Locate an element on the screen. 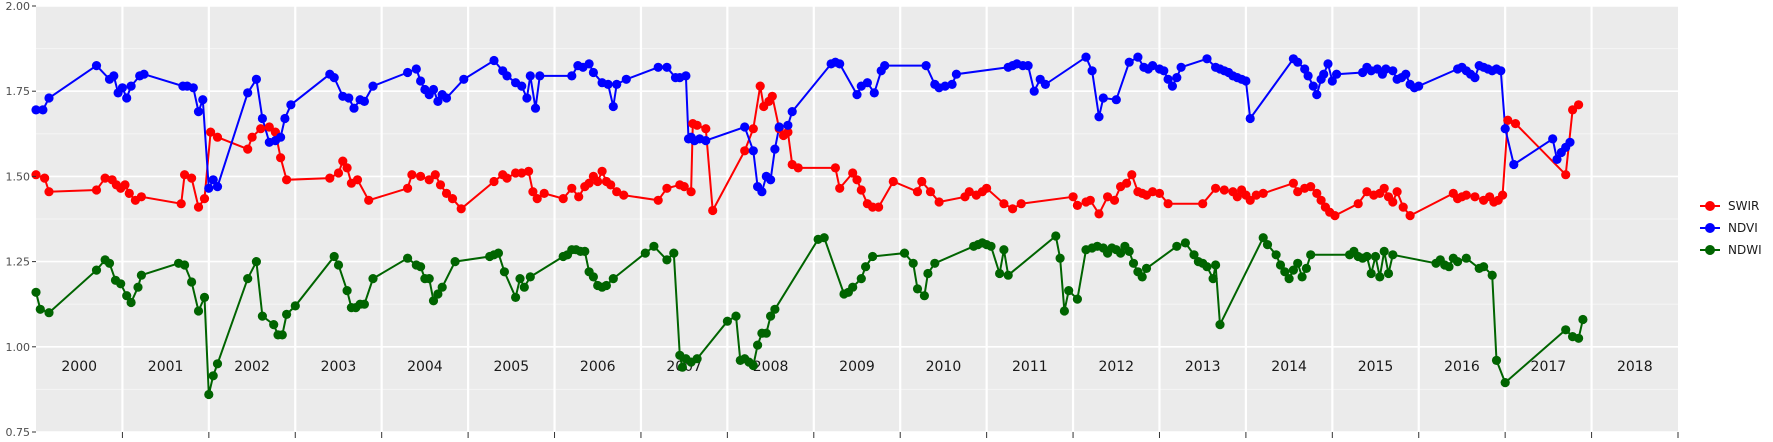  year-label: 2014 is located at coordinates (1289, 367).